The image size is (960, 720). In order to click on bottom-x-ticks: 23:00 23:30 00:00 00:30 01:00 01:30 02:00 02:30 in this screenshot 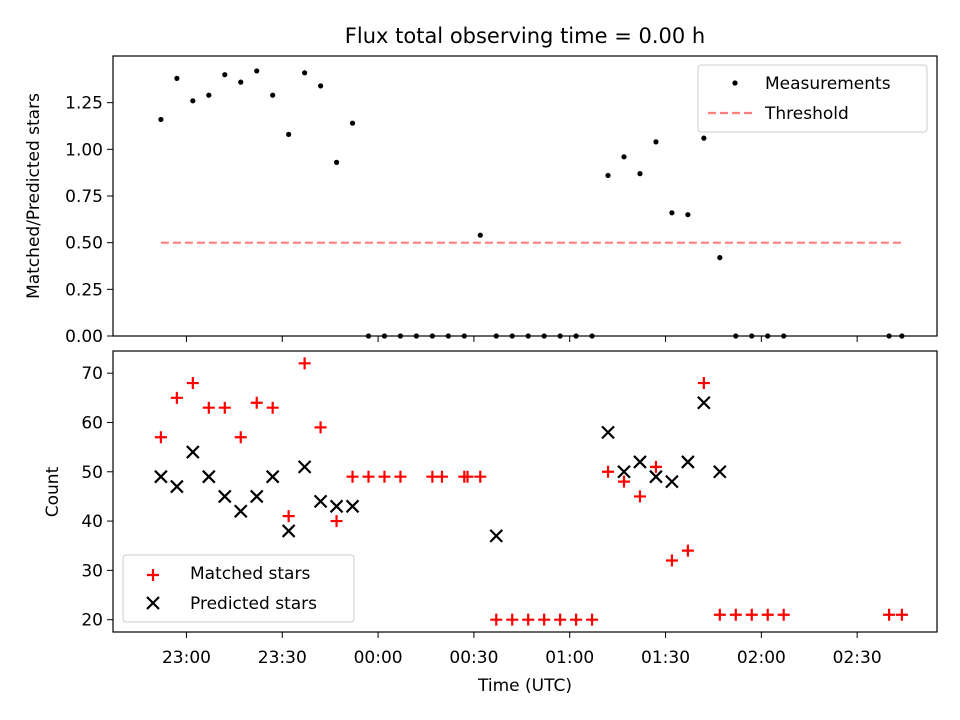, I will do `click(522, 650)`.